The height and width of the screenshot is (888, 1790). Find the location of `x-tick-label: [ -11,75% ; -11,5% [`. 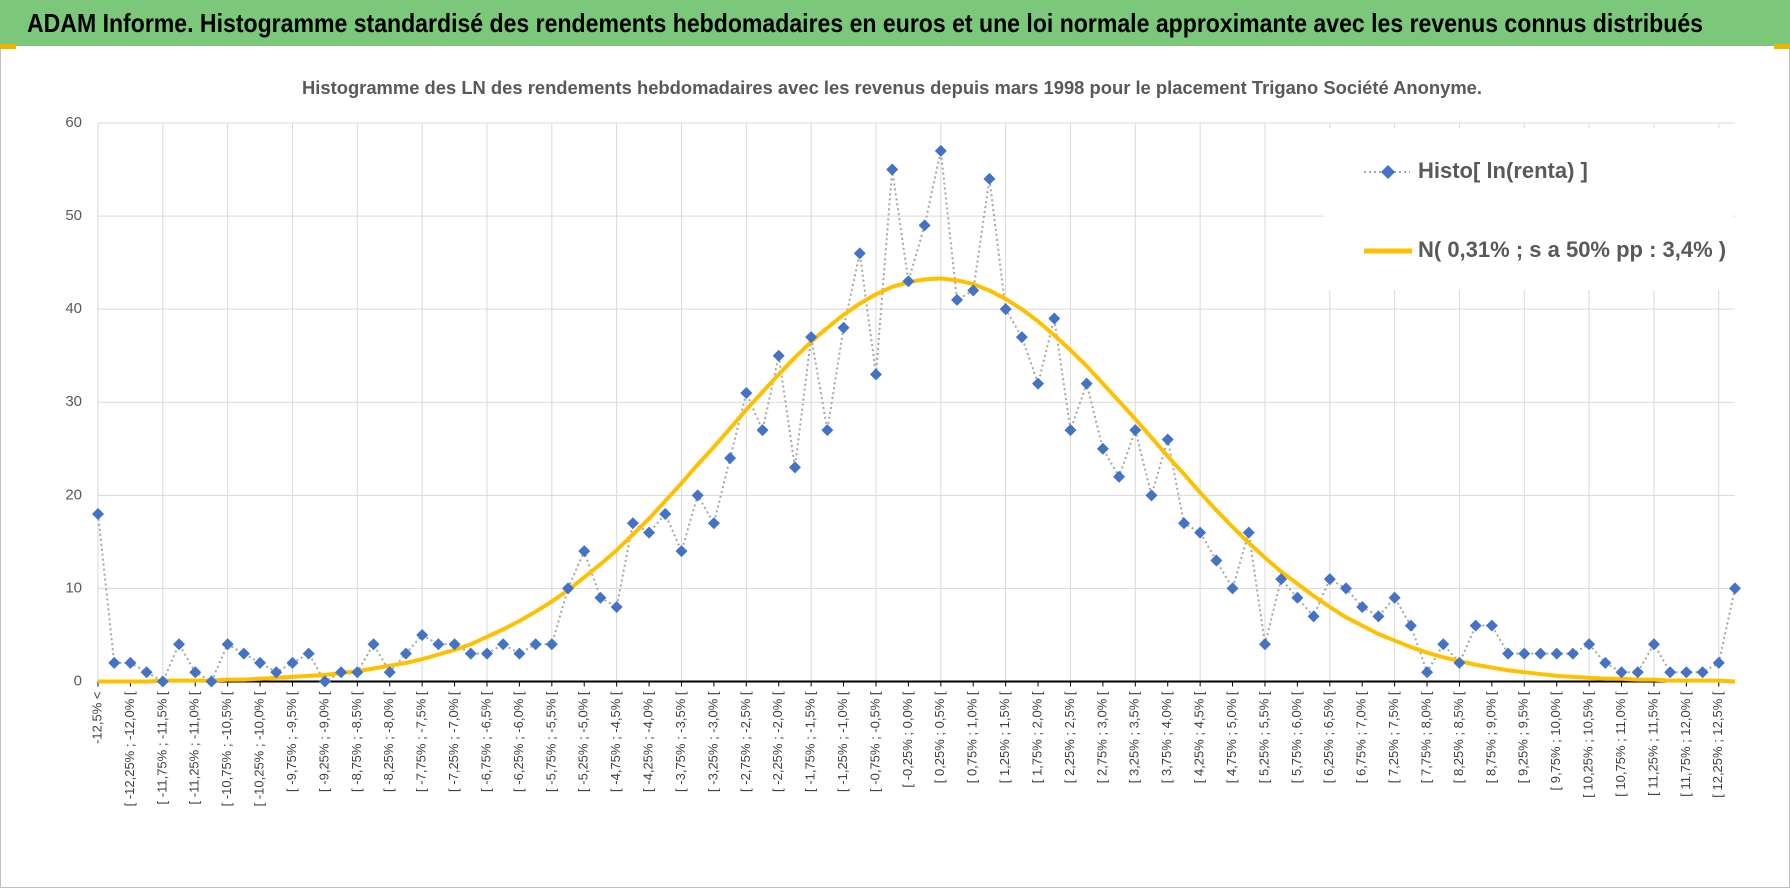

x-tick-label: [ -11,75% ; -11,5% [ is located at coordinates (161, 747).